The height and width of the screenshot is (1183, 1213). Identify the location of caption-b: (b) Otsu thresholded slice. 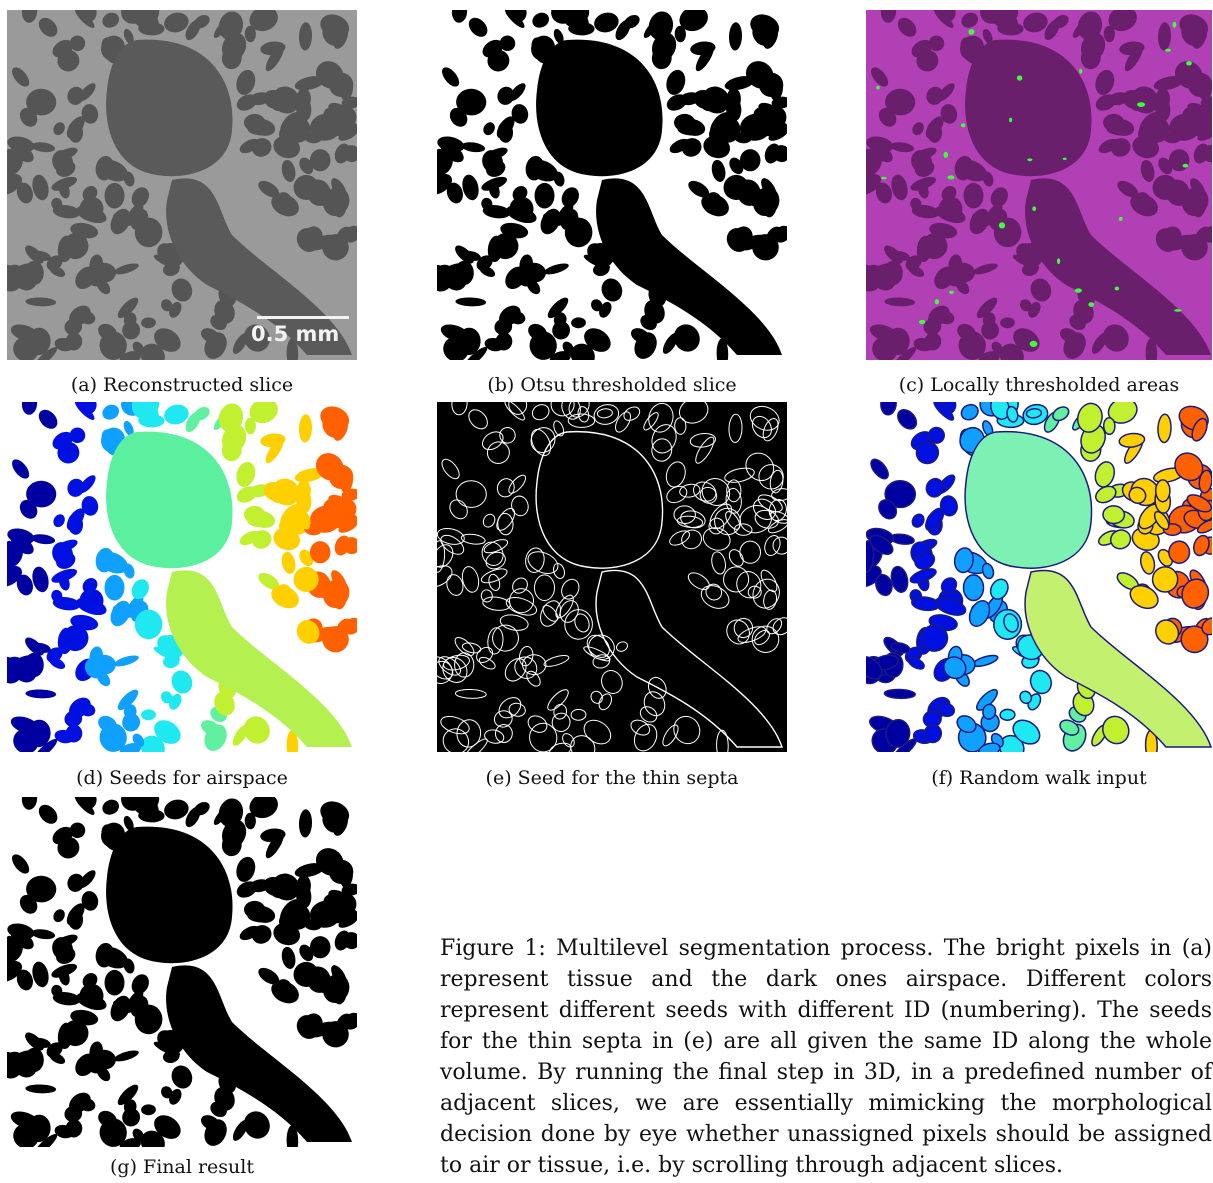
(612, 385).